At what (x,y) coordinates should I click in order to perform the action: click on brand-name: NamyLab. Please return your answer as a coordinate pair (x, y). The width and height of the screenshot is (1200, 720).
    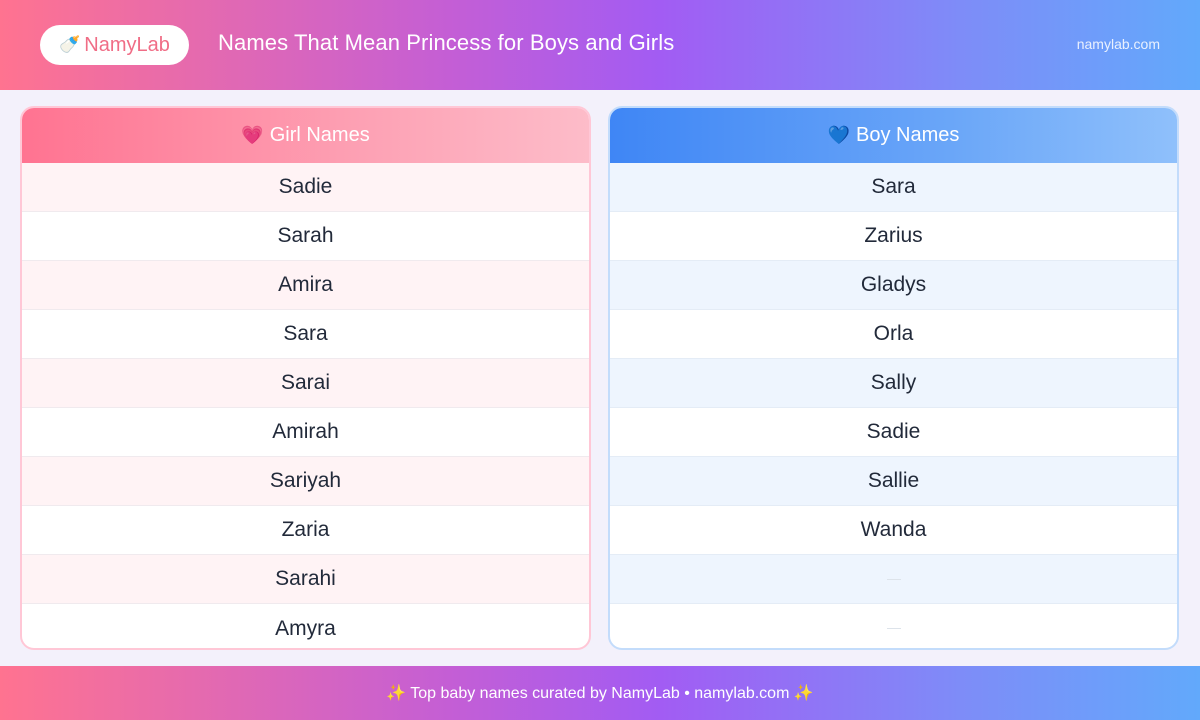
    Looking at the image, I should click on (127, 44).